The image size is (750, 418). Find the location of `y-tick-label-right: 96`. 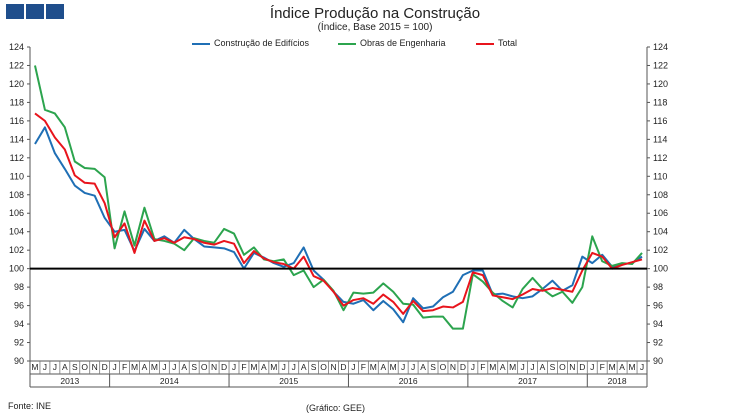

y-tick-label-right: 96 is located at coordinates (658, 306).